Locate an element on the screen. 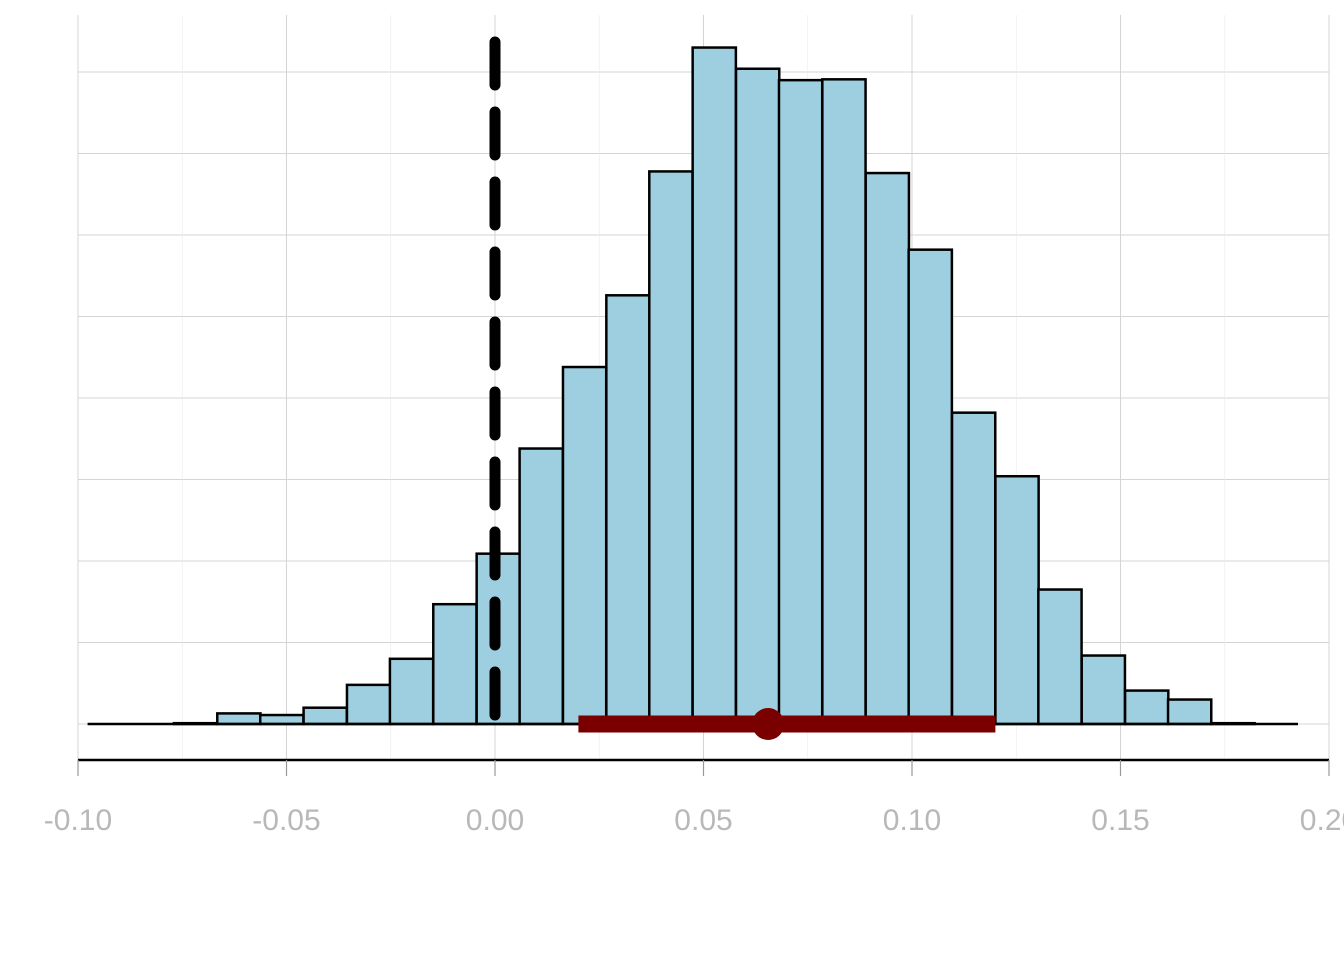 This screenshot has height=965, width=1344. x-tick-label: 0.15 is located at coordinates (1120, 820).